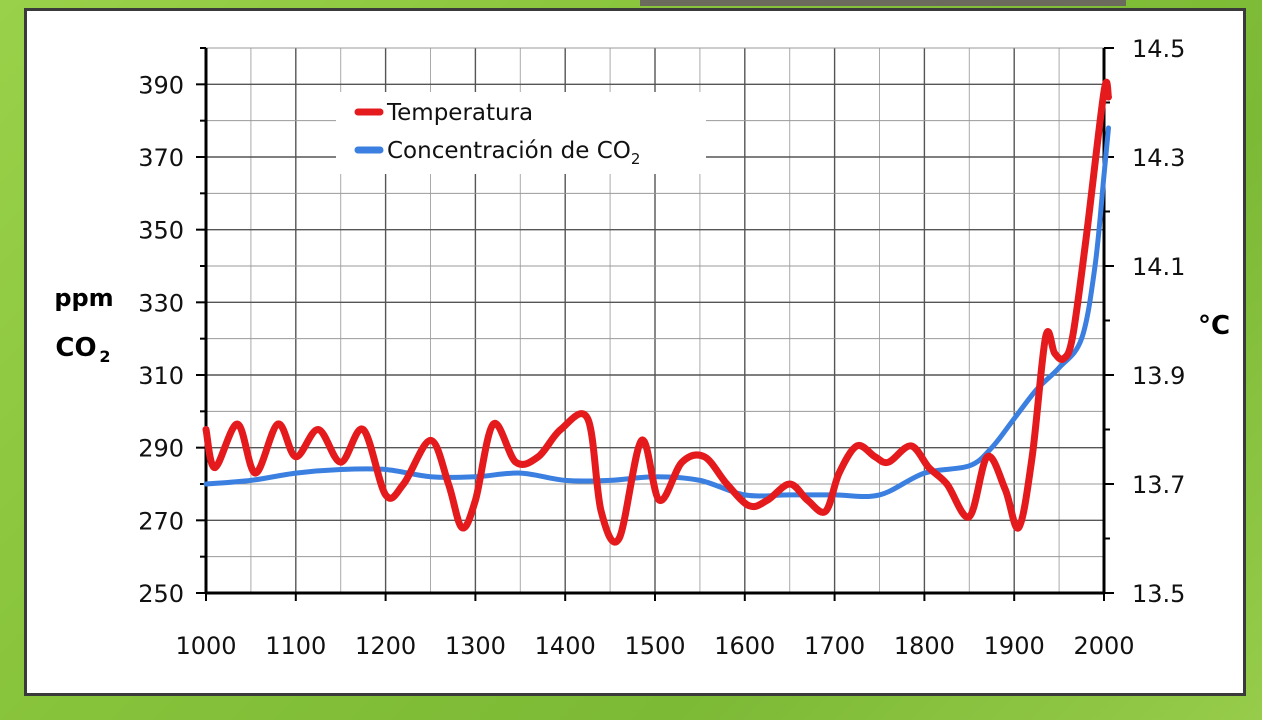 This screenshot has height=720, width=1262. Describe the element at coordinates (1103, 646) in the screenshot. I see `x-tick-label: 2000` at that location.